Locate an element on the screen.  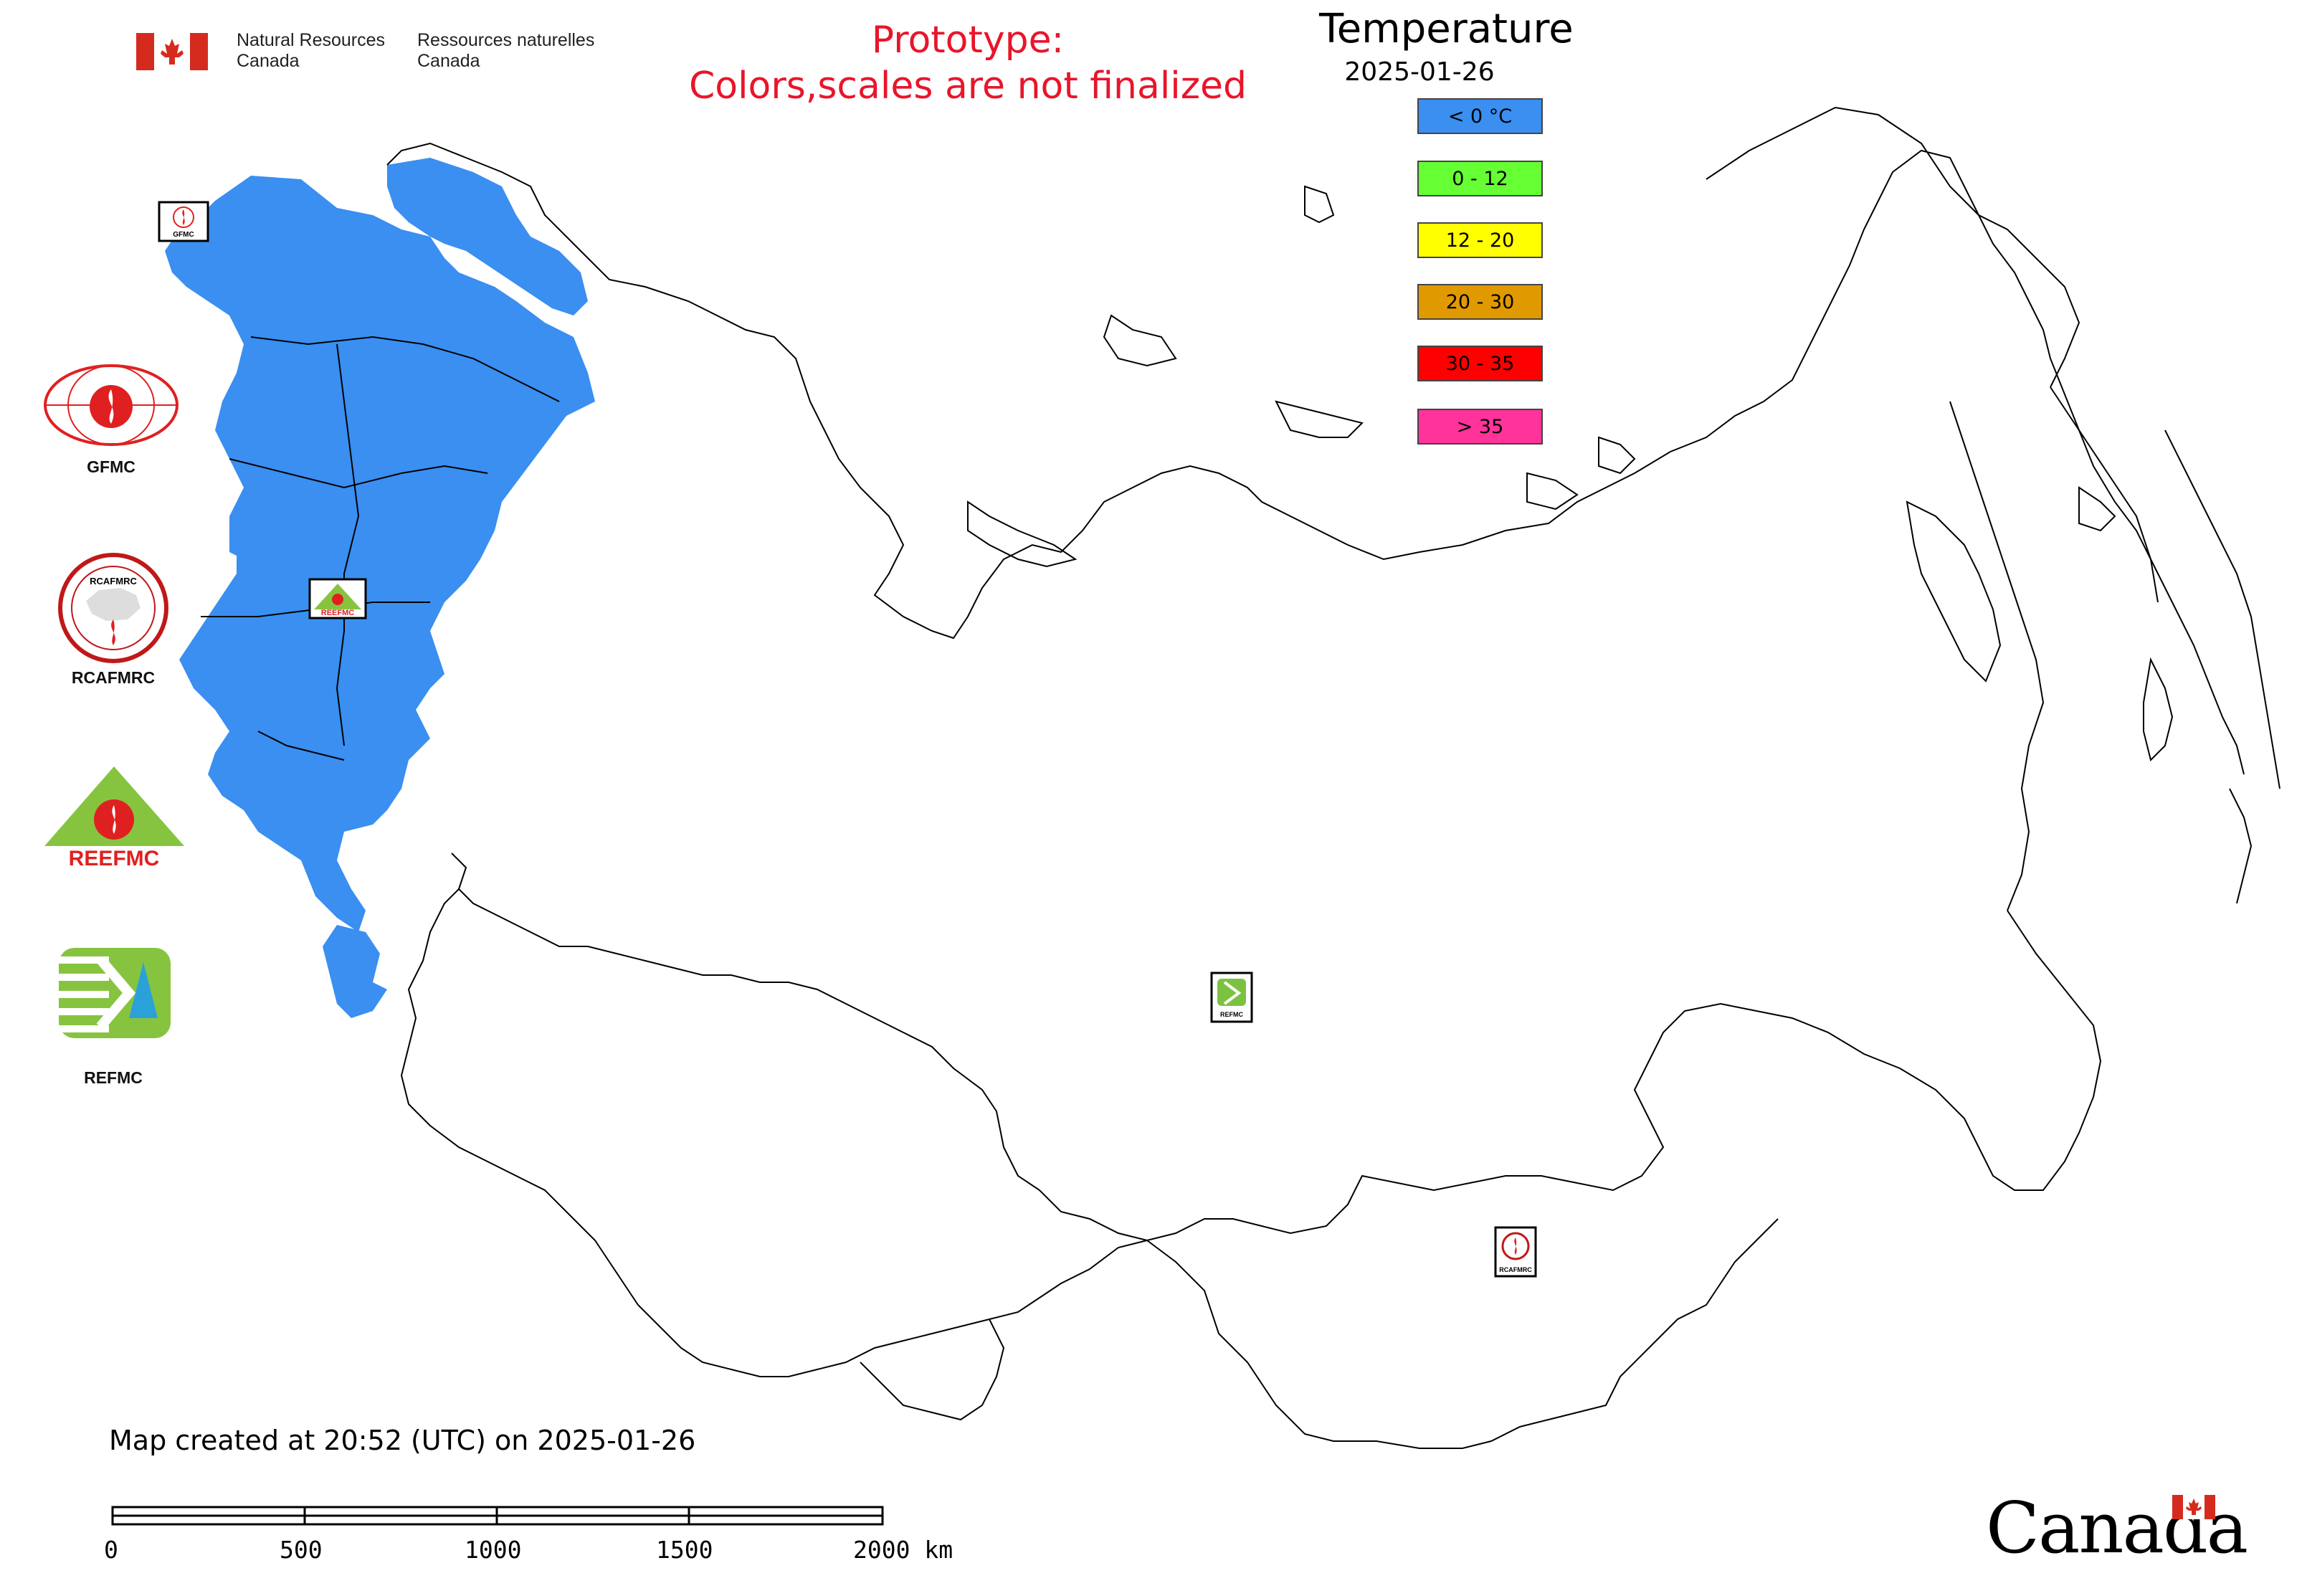
scale-label-500: 500 is located at coordinates (301, 1550).